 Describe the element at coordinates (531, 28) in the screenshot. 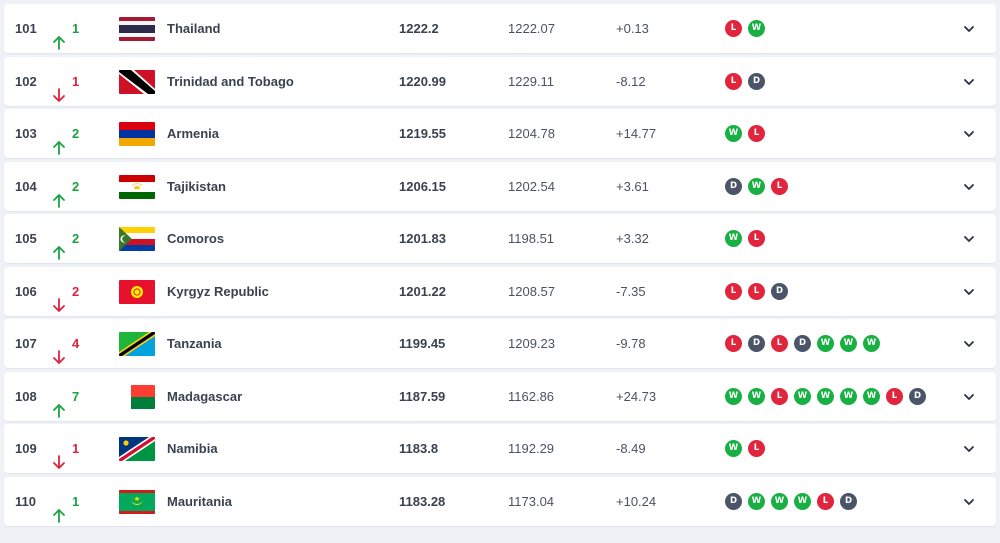

I see `previous-points: 1222.07` at that location.